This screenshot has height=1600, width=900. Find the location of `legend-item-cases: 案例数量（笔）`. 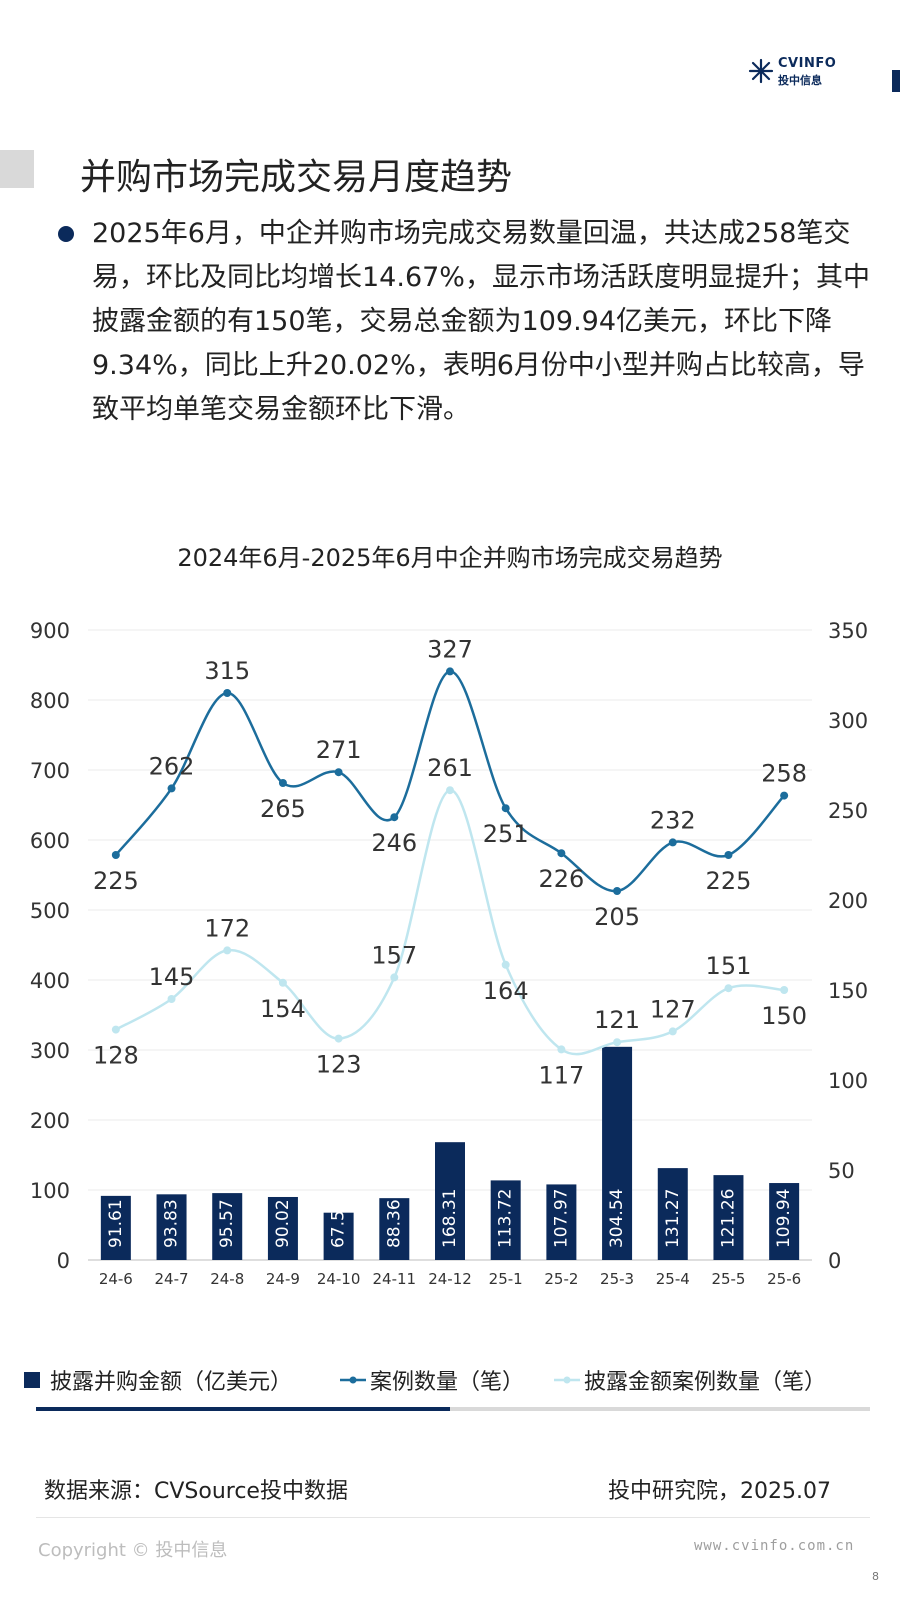

legend-item-cases: 案例数量（笔） is located at coordinates (432, 1380).